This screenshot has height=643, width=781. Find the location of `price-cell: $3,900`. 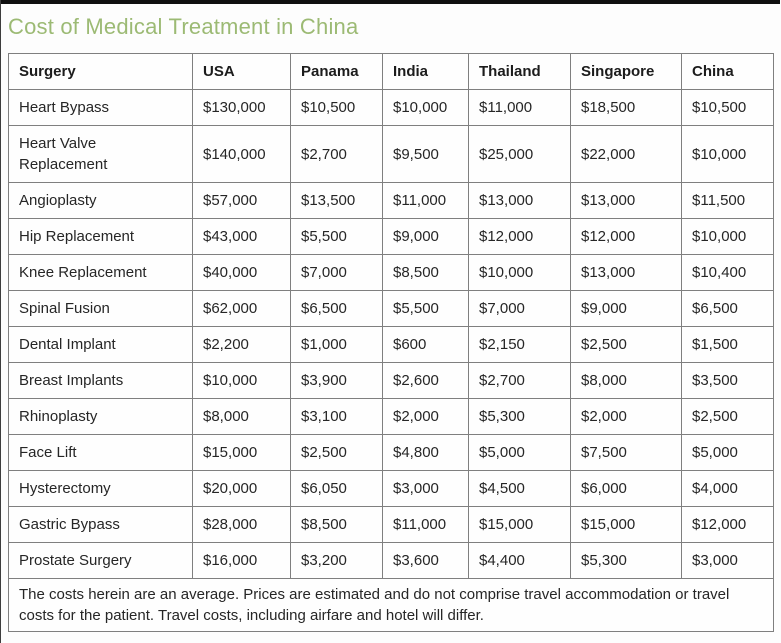

price-cell: $3,900 is located at coordinates (336, 380).